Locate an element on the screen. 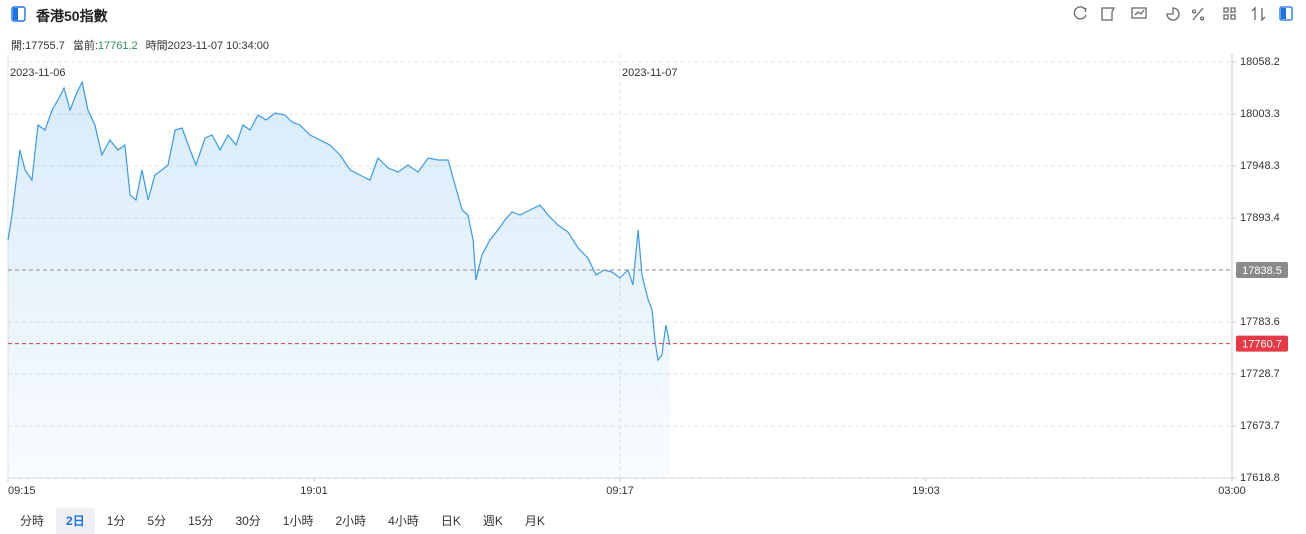  period-tab: 2日 is located at coordinates (75, 521).